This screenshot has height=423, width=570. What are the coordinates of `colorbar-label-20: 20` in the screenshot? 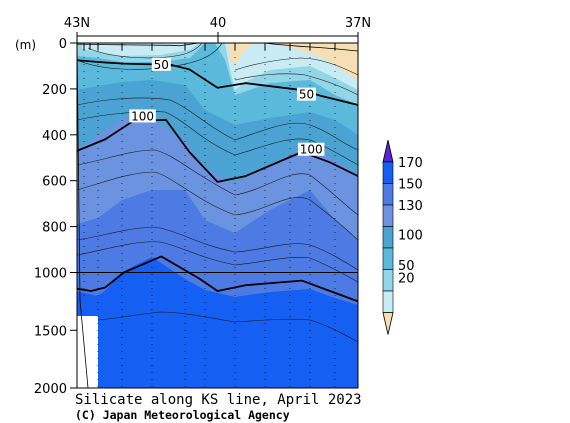 It's located at (406, 279).